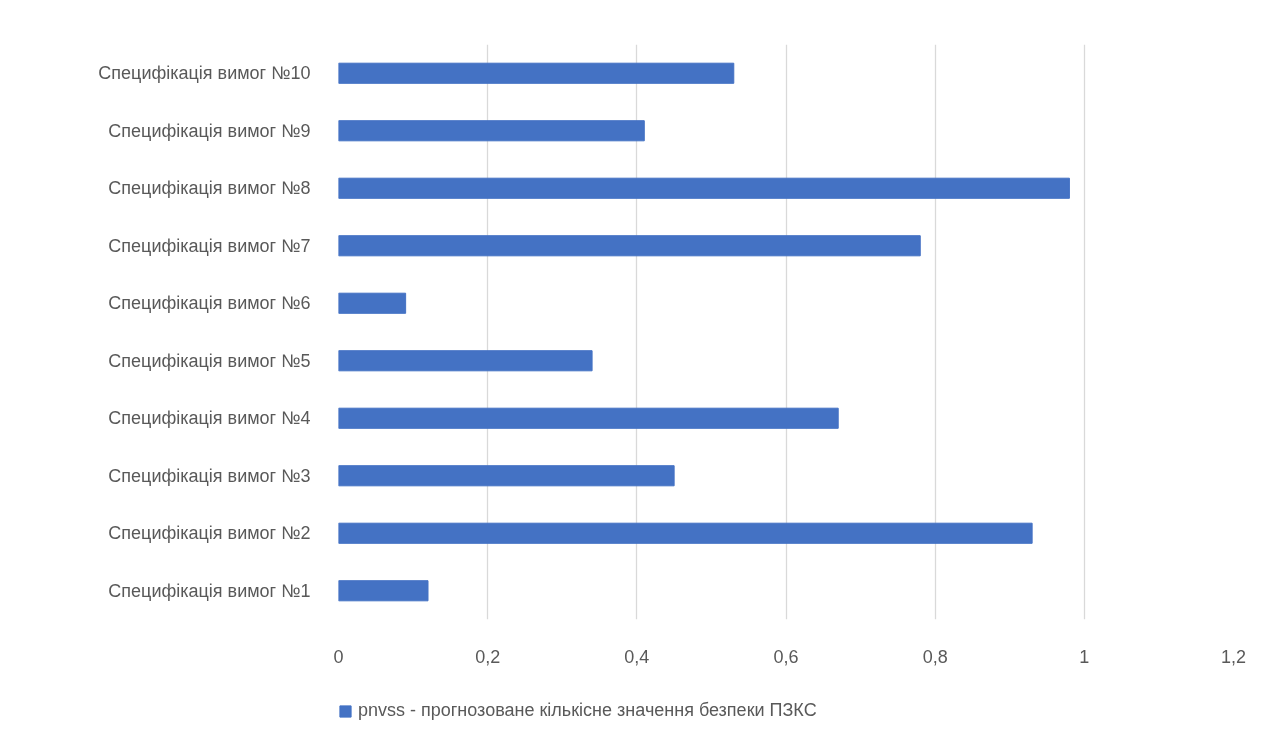 This screenshot has width=1274, height=749. Describe the element at coordinates (338, 656) in the screenshot. I see `x-tick-label: 0` at that location.